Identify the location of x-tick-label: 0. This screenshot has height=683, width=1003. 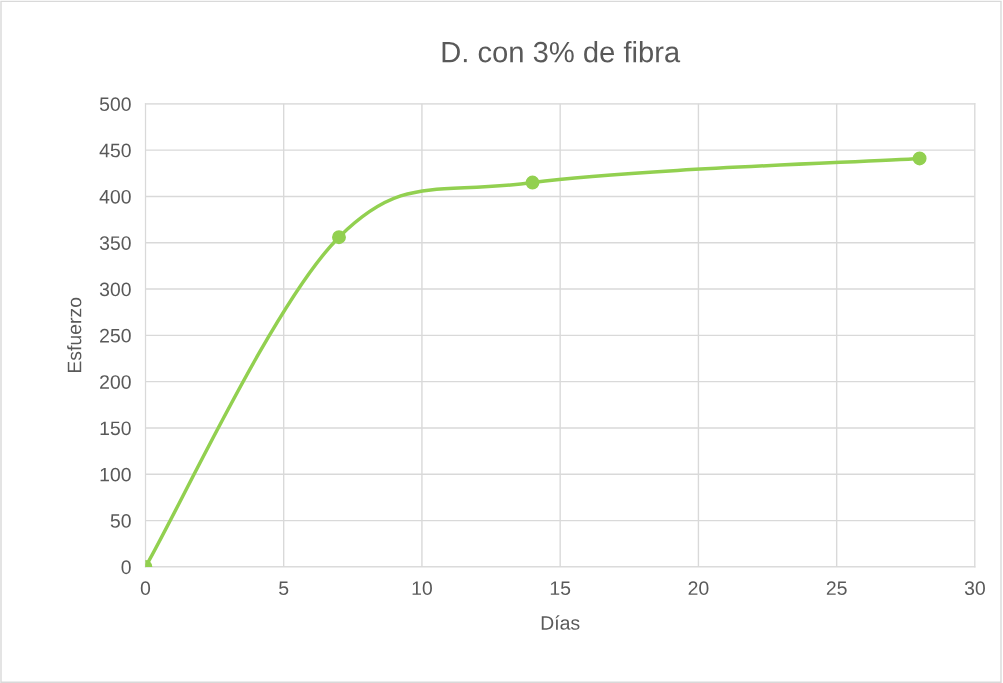
(145, 588).